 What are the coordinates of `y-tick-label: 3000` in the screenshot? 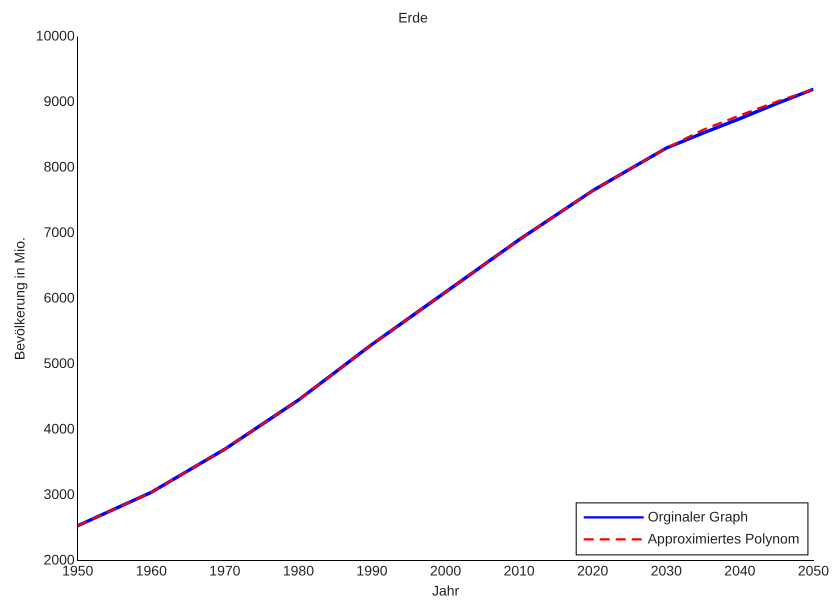 It's located at (59, 494).